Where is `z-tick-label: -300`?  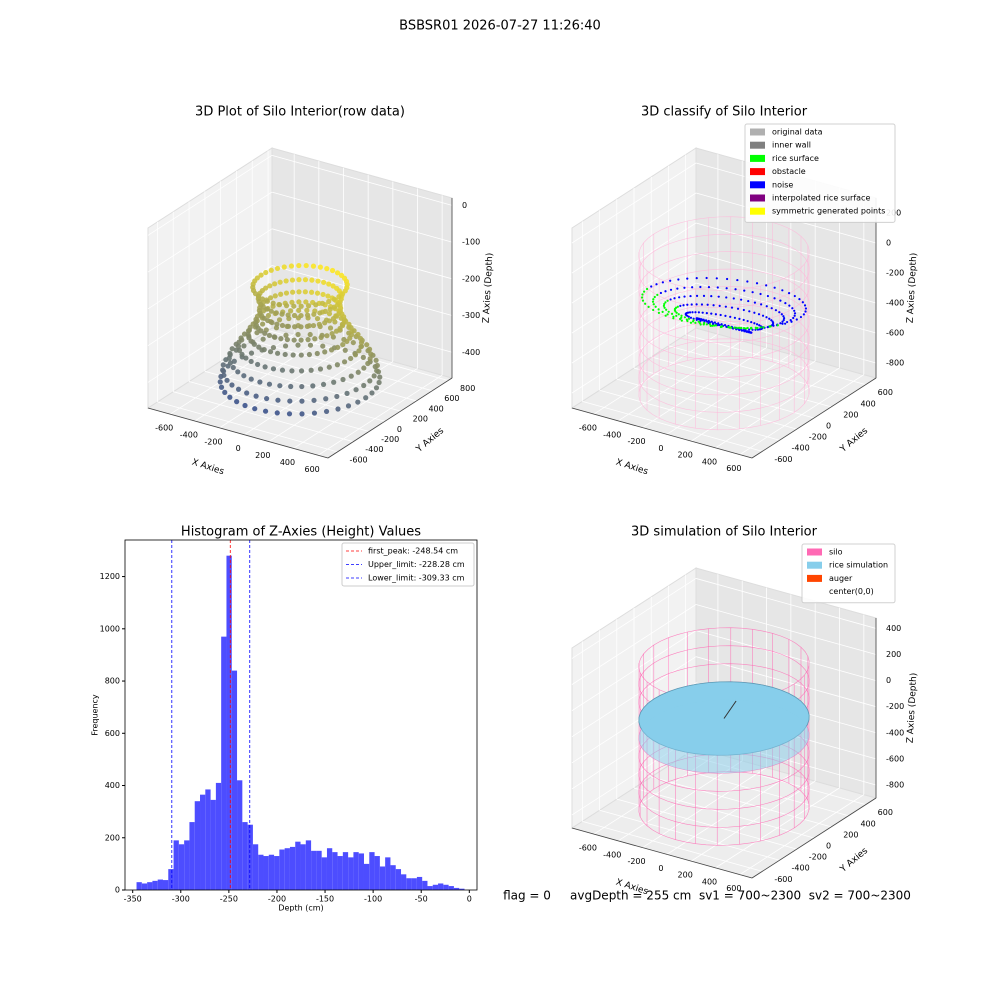 z-tick-label: -300 is located at coordinates (471, 315).